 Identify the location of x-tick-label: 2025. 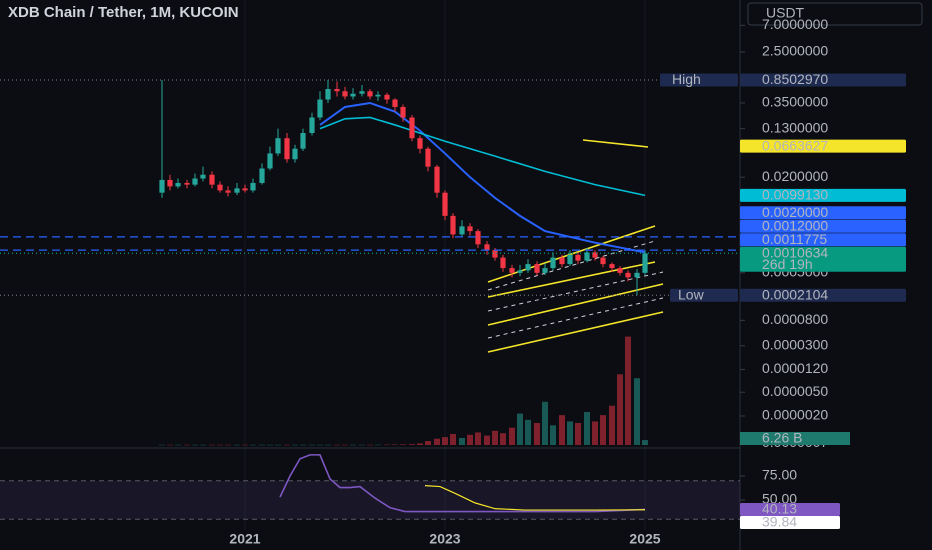
(644, 539).